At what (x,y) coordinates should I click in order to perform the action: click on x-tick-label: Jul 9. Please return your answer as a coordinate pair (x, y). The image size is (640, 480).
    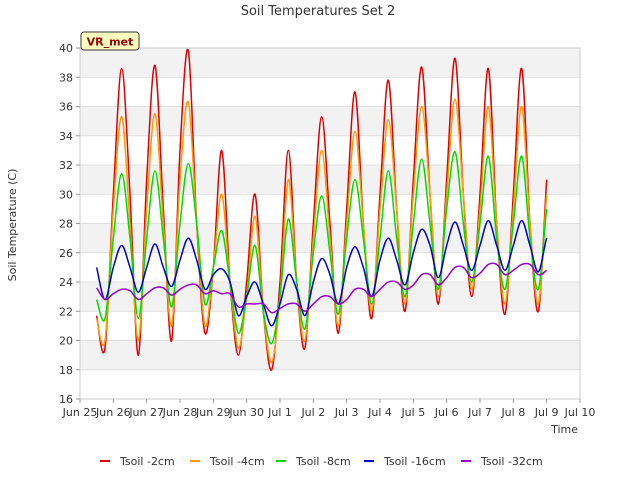
    Looking at the image, I should click on (546, 412).